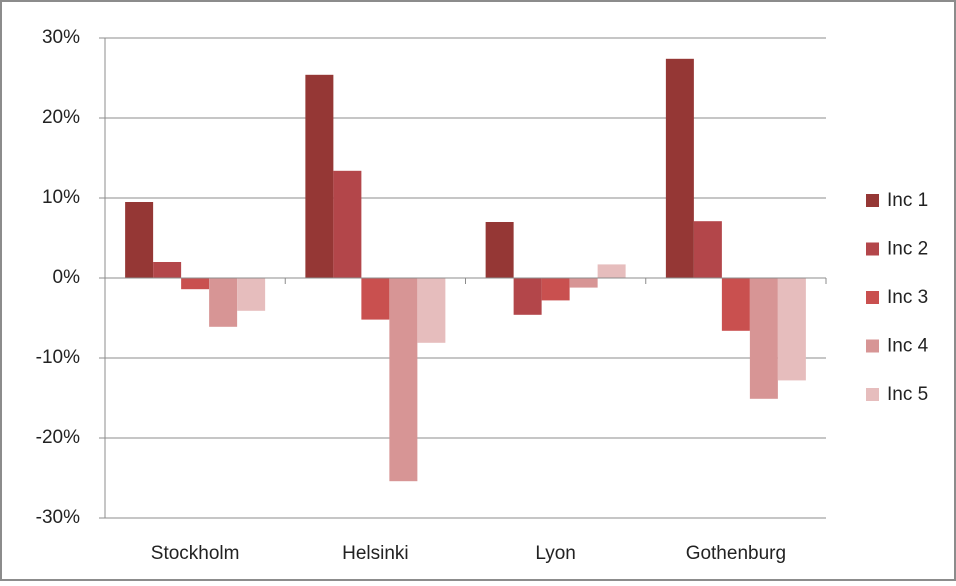 The image size is (956, 586). I want to click on x-tick-label: Lyon, so click(555, 553).